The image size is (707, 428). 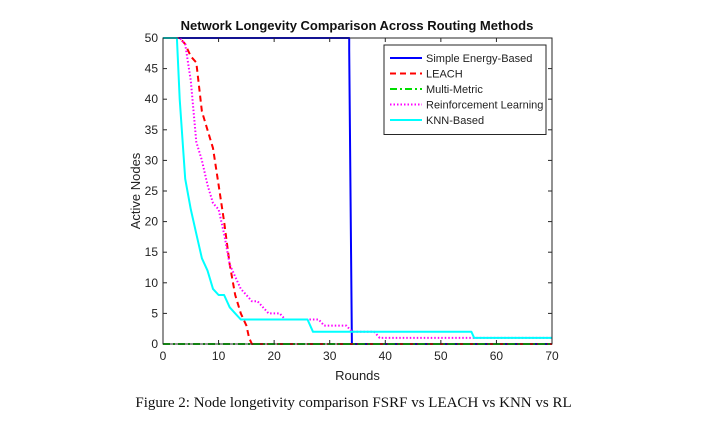 What do you see at coordinates (152, 283) in the screenshot?
I see `y-tick-label: 10` at bounding box center [152, 283].